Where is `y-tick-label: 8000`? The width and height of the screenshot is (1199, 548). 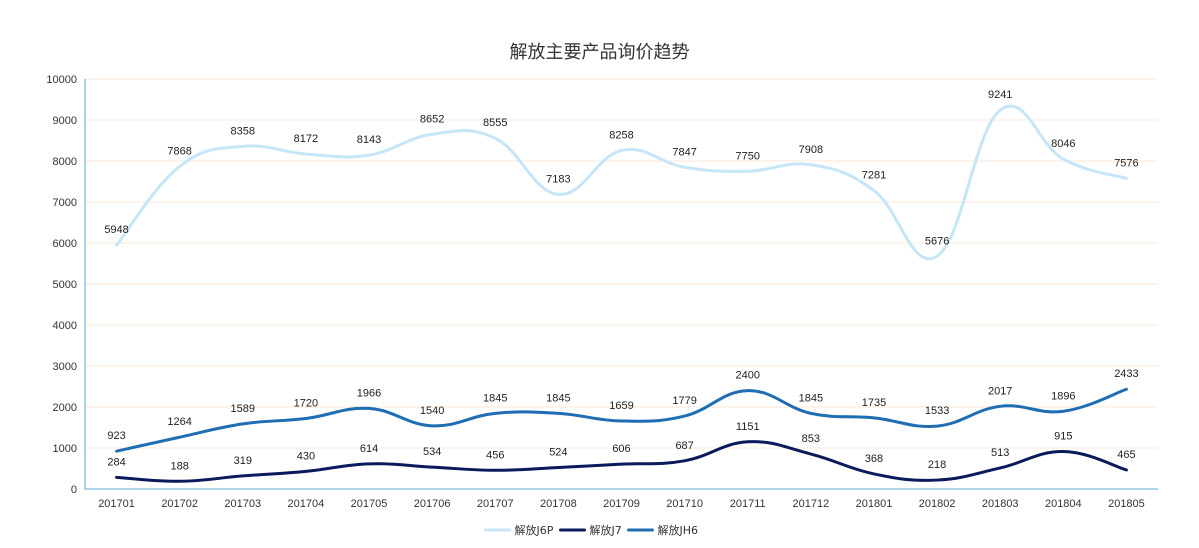
y-tick-label: 8000 is located at coordinates (65, 162).